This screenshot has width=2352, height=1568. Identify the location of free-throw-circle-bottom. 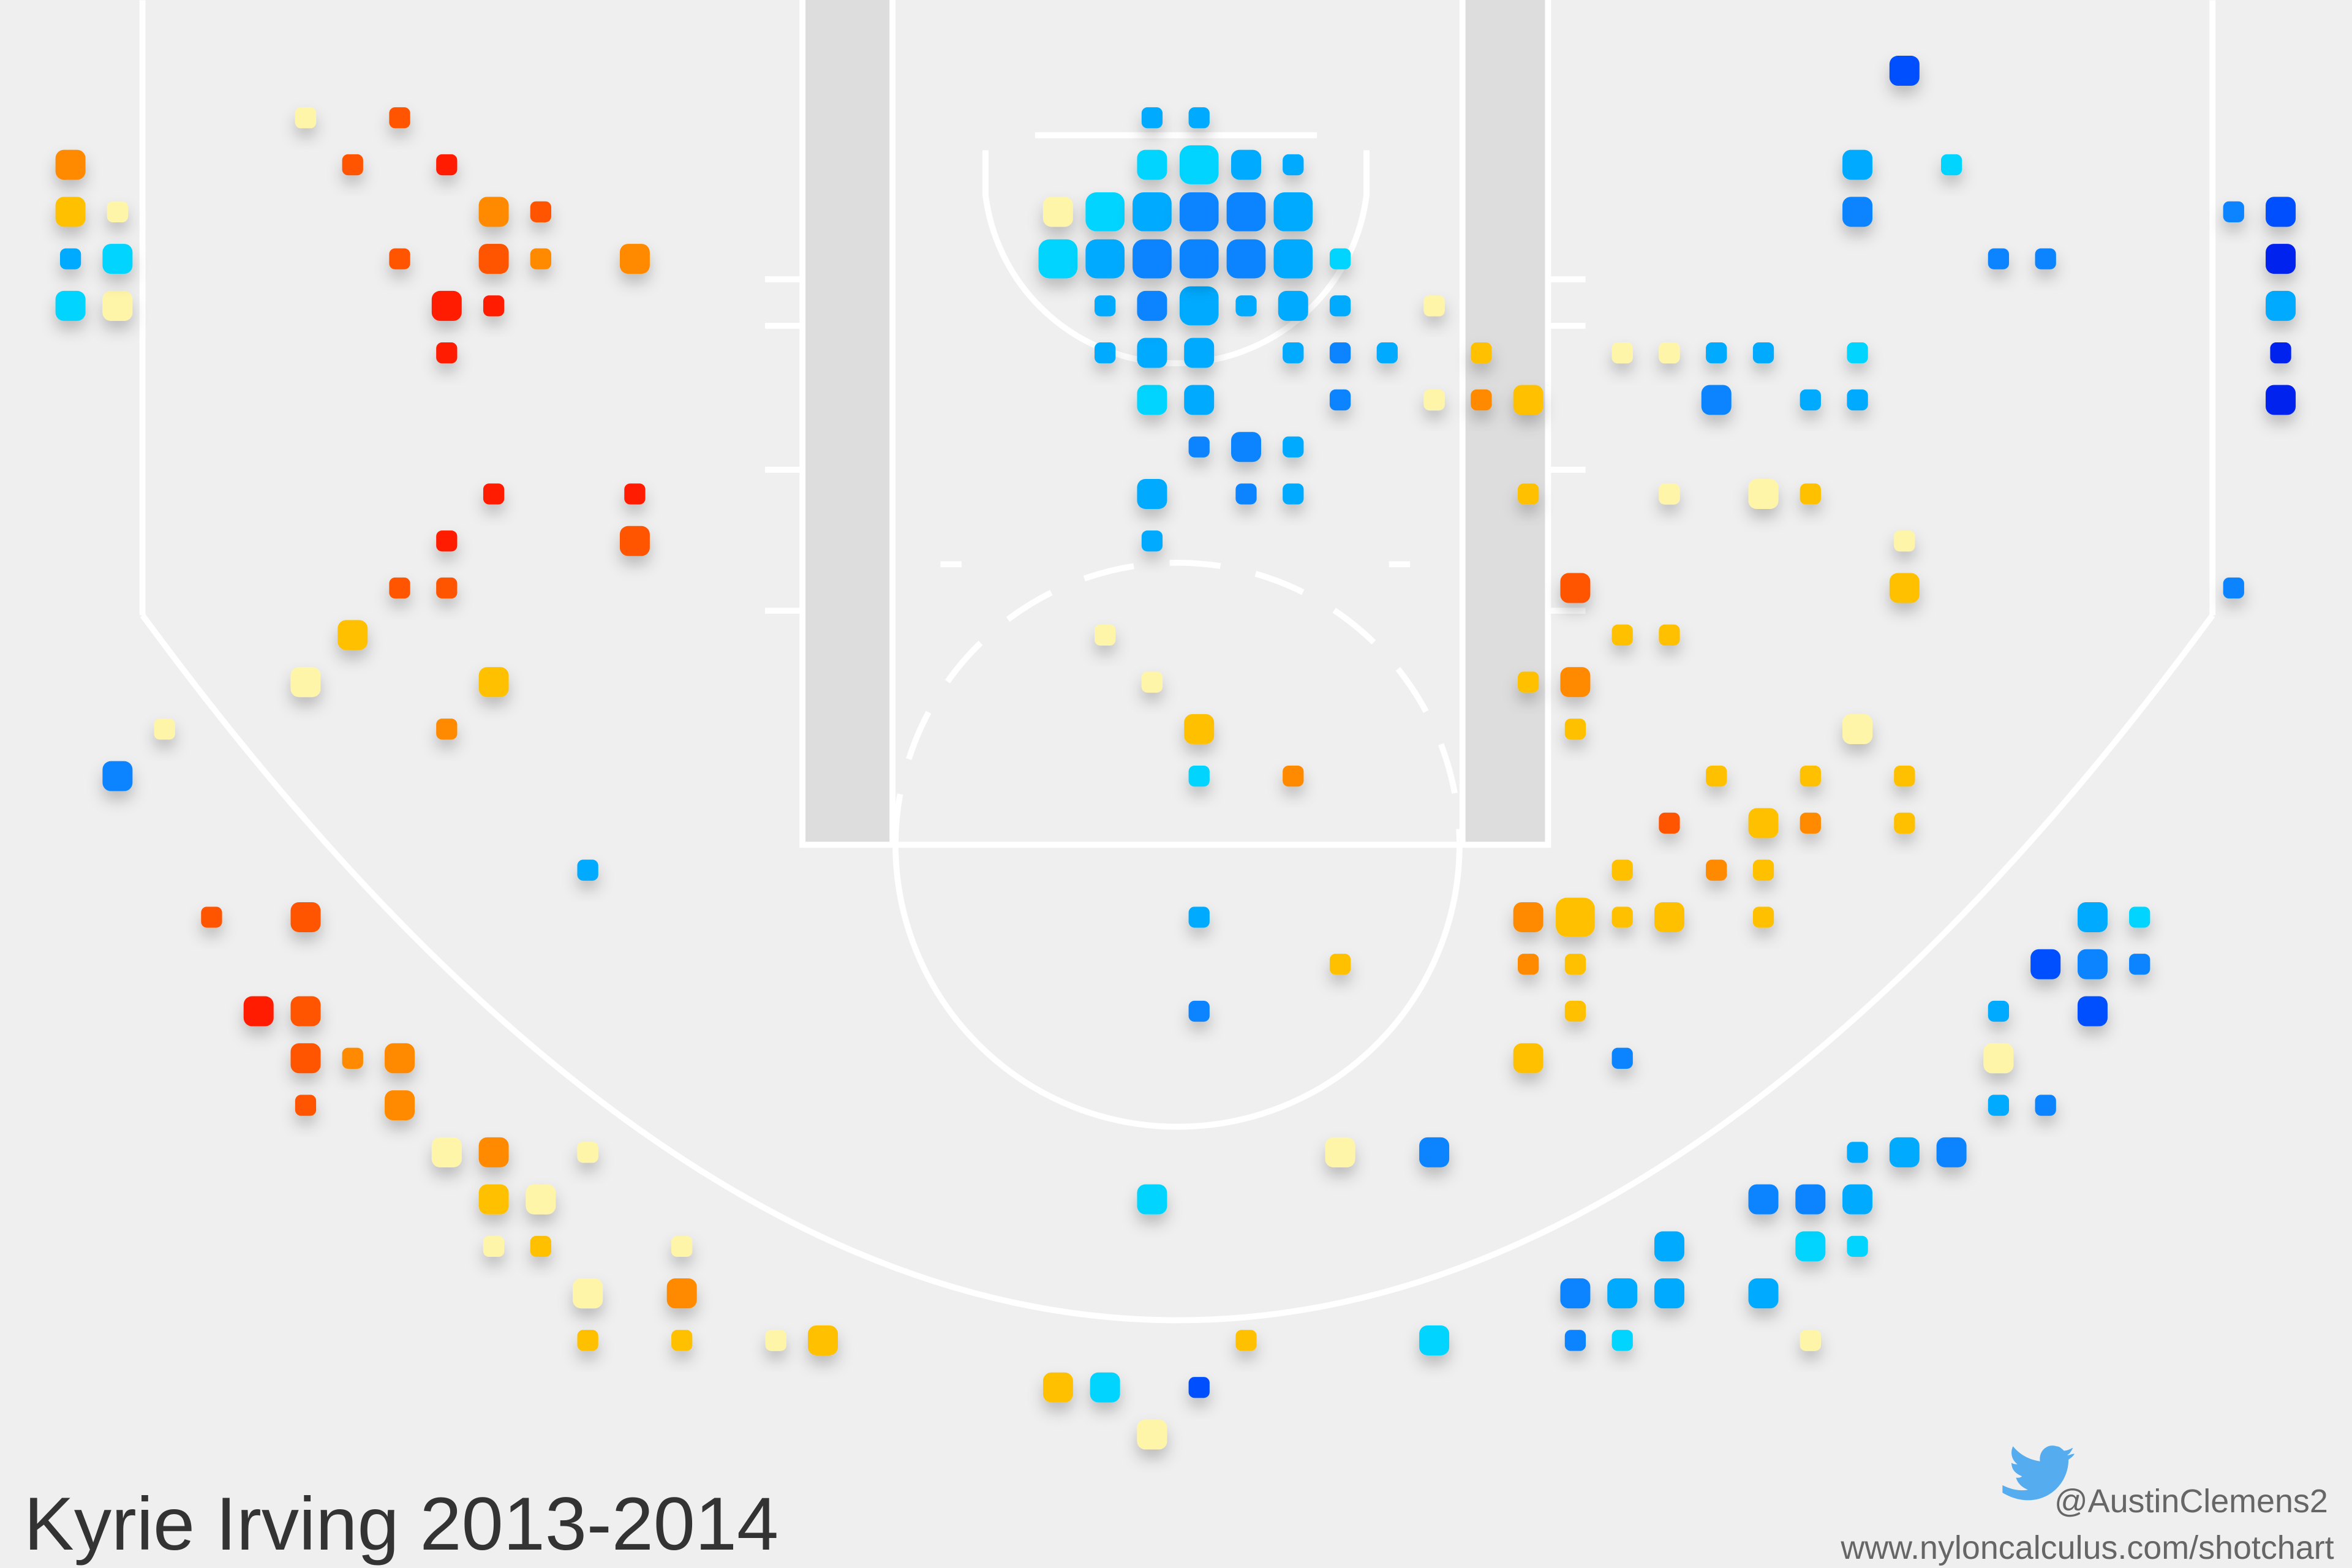
(1178, 987).